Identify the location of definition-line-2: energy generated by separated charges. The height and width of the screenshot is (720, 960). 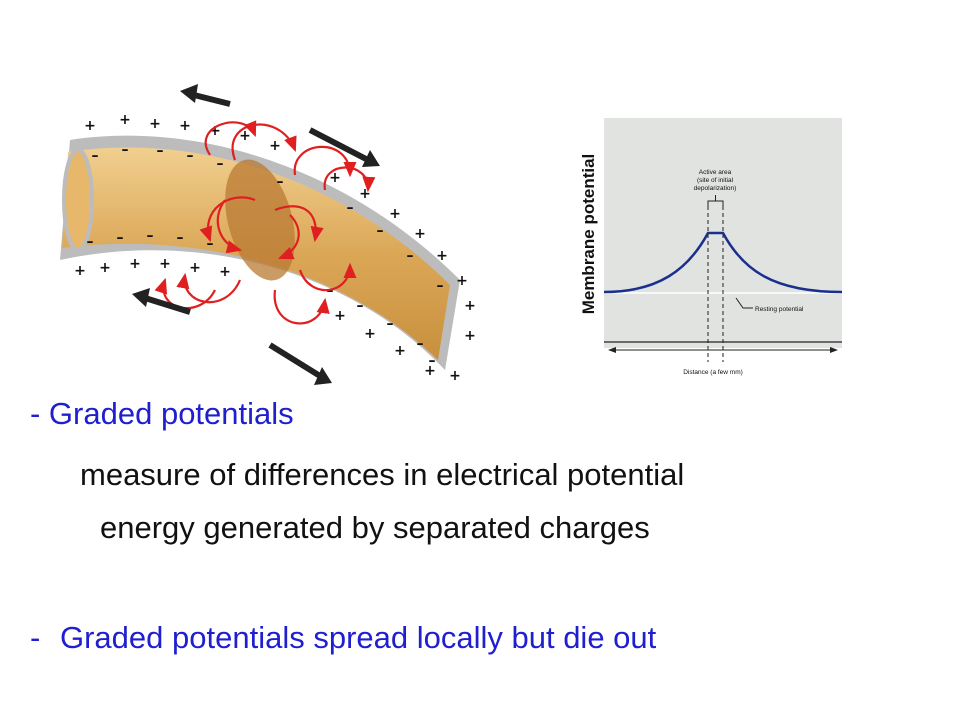
(375, 527).